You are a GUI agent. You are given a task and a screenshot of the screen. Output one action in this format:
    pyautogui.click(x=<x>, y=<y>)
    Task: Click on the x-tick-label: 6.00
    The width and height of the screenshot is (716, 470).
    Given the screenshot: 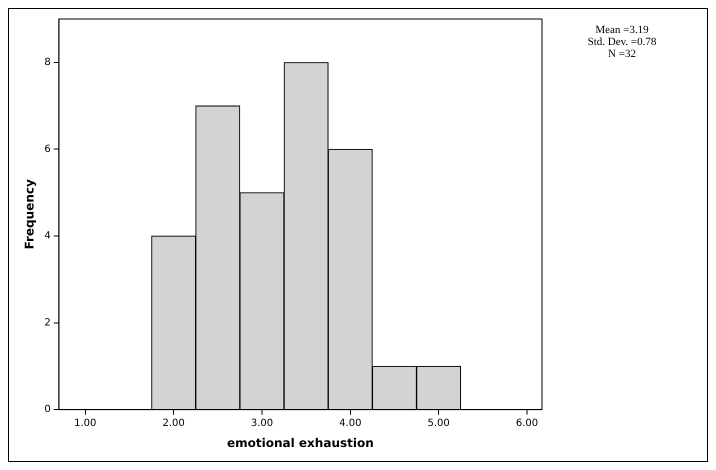 What is the action you would take?
    pyautogui.click(x=527, y=424)
    